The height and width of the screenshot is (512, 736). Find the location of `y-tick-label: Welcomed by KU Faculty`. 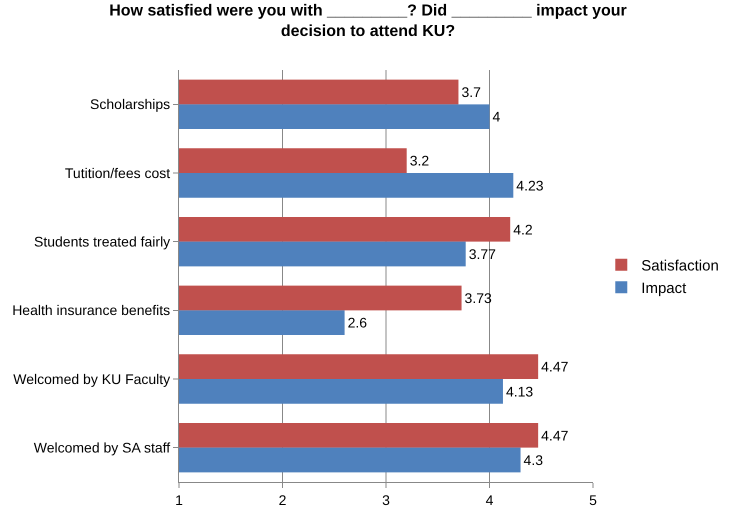

y-tick-label: Welcomed by KU Faculty is located at coordinates (91, 378).